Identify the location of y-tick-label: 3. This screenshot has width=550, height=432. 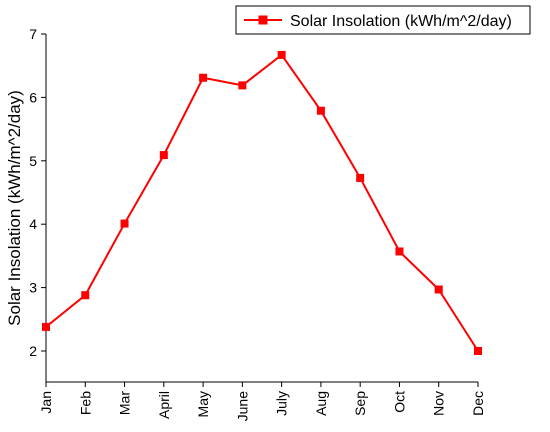
(33, 288).